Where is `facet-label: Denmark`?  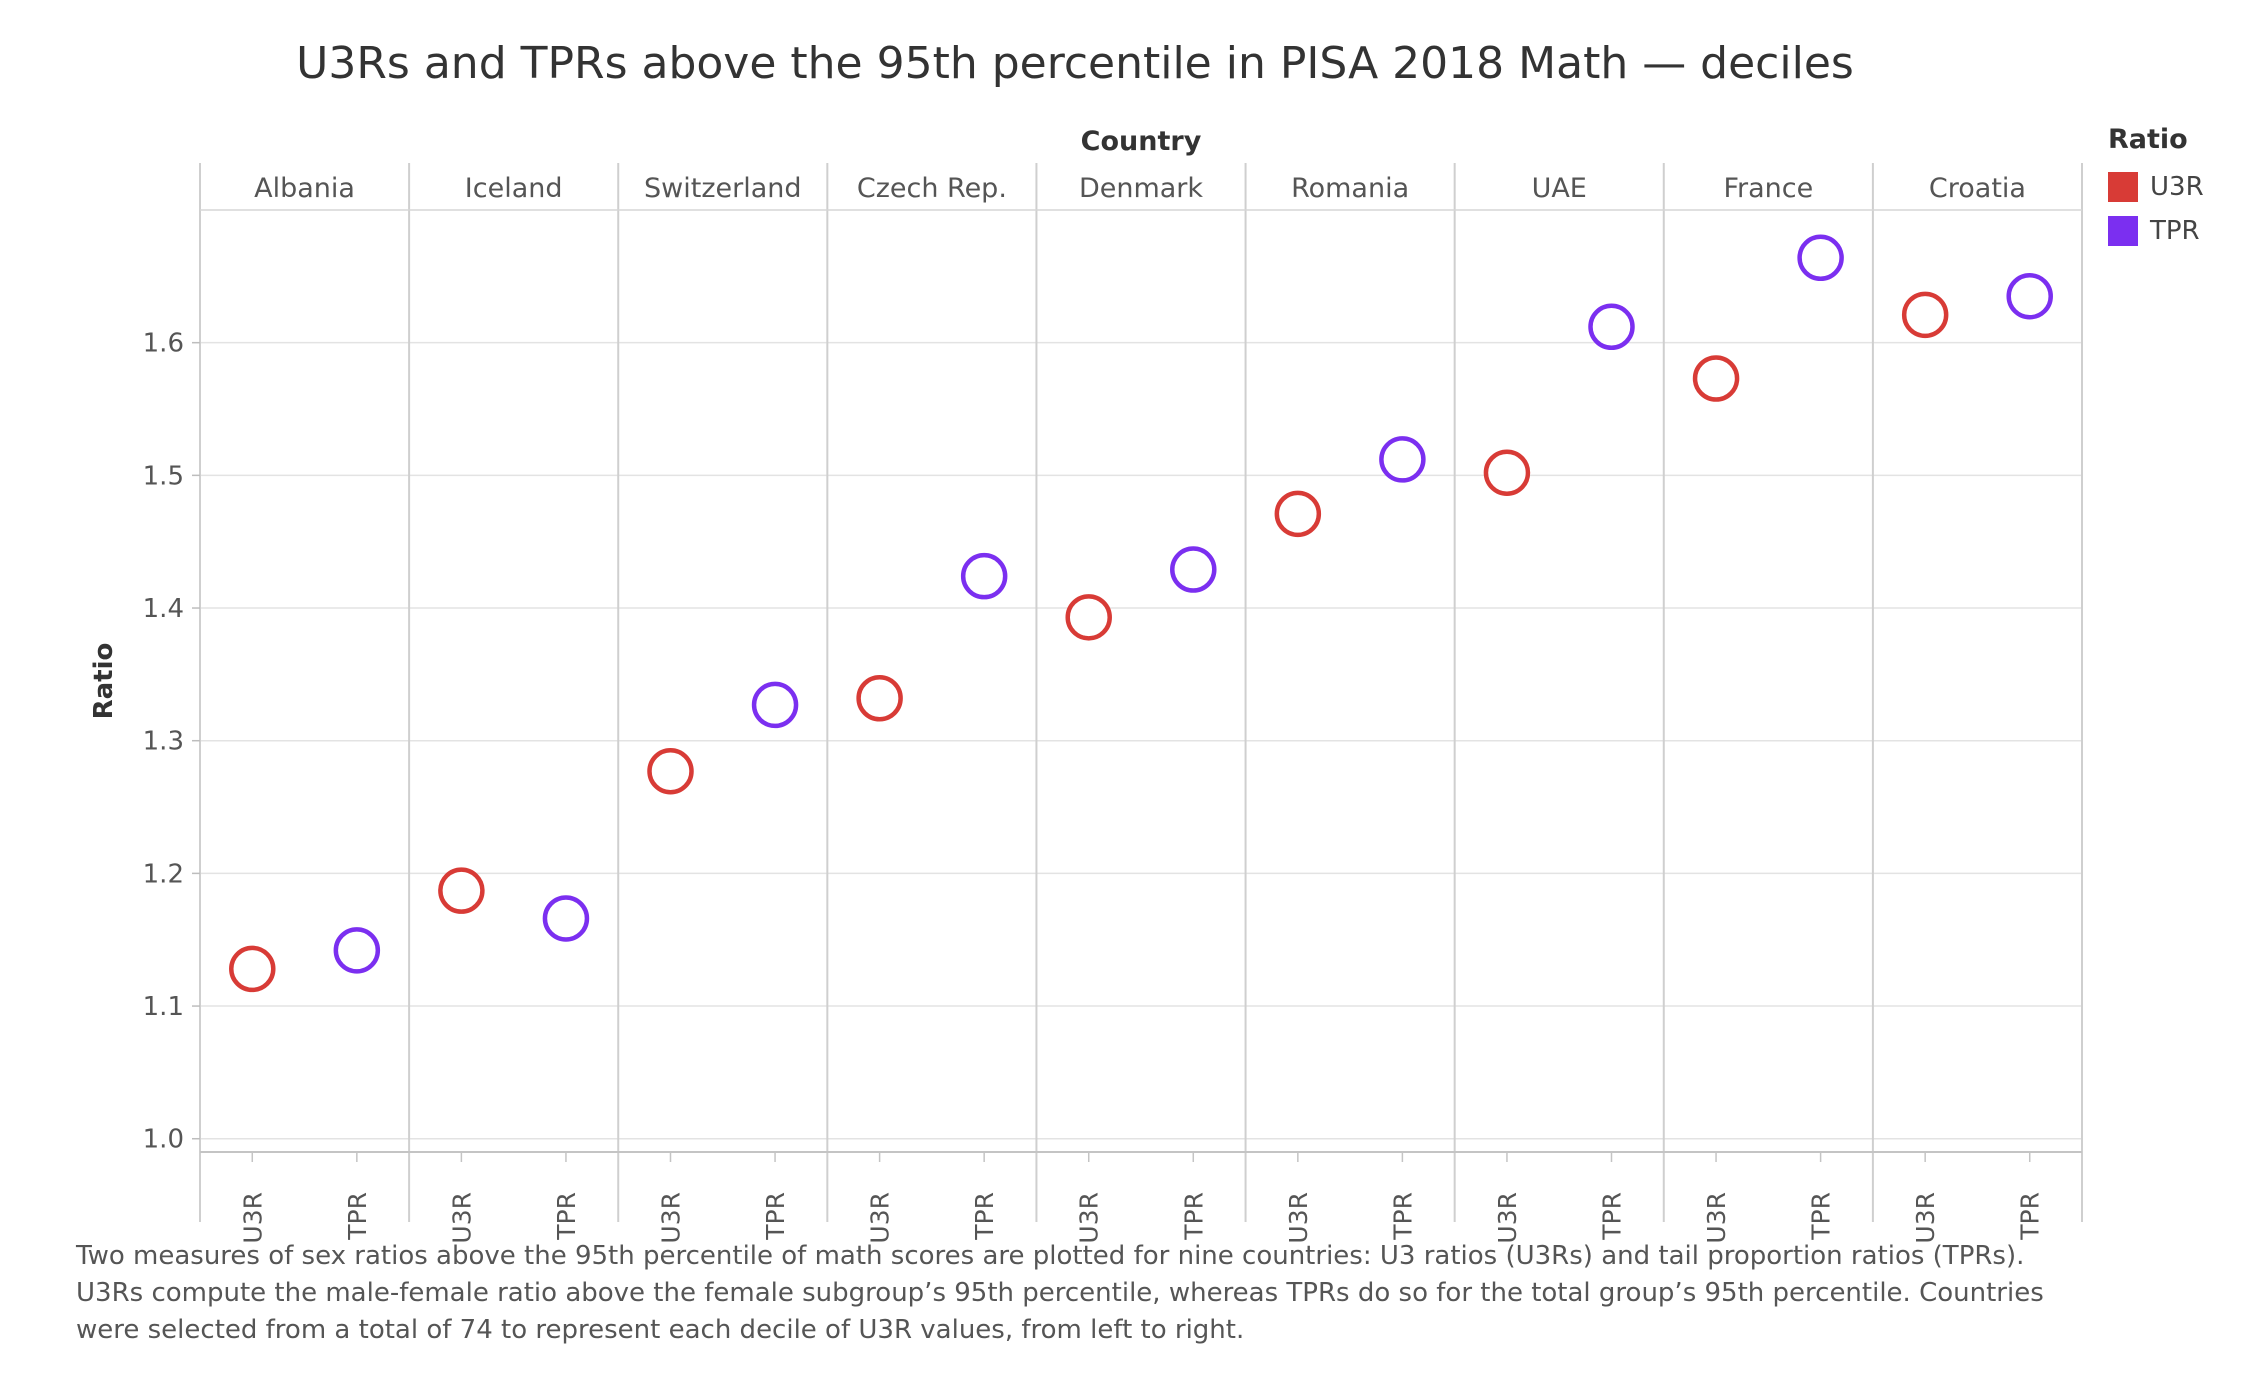 facet-label: Denmark is located at coordinates (1141, 188).